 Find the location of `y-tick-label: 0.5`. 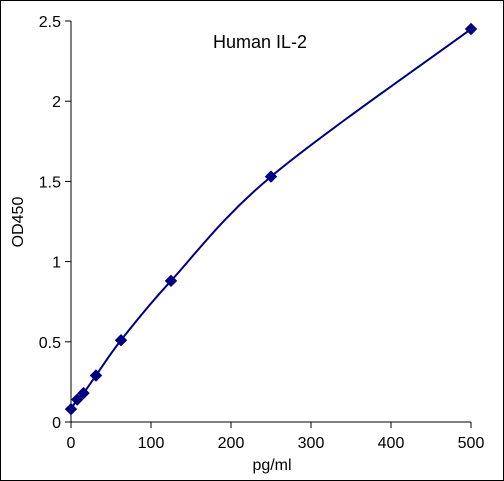

y-tick-label: 0.5 is located at coordinates (50, 343).